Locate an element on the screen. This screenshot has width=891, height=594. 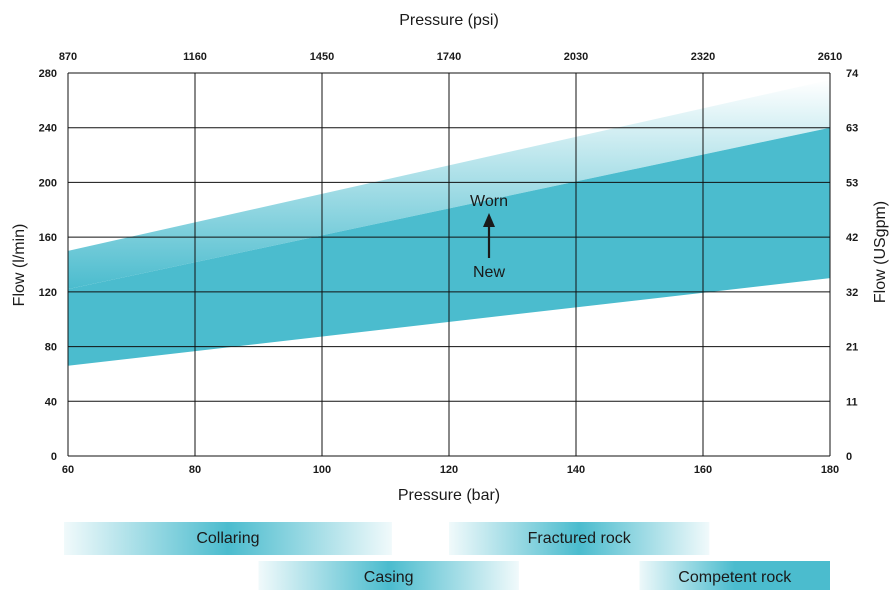
x-tick-label: 120 is located at coordinates (449, 470).